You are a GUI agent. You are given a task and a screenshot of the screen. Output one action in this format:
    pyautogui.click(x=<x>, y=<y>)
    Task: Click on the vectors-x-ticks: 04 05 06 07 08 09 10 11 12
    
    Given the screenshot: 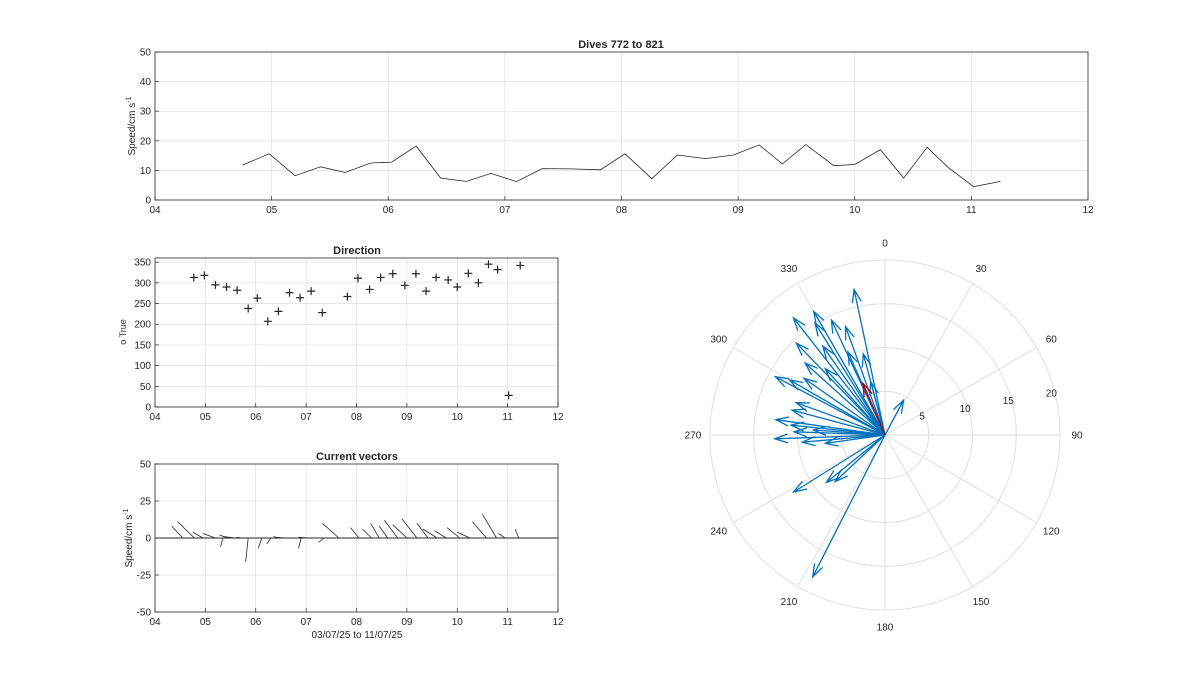 What is the action you would take?
    pyautogui.click(x=356, y=618)
    